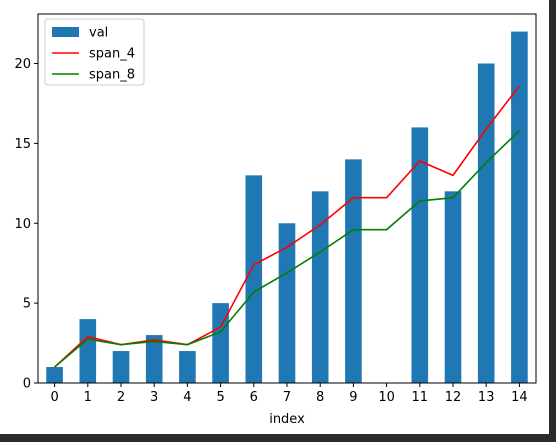 Image resolution: width=556 pixels, height=442 pixels. What do you see at coordinates (22, 224) in the screenshot?
I see `y-tick-label: 10` at bounding box center [22, 224].